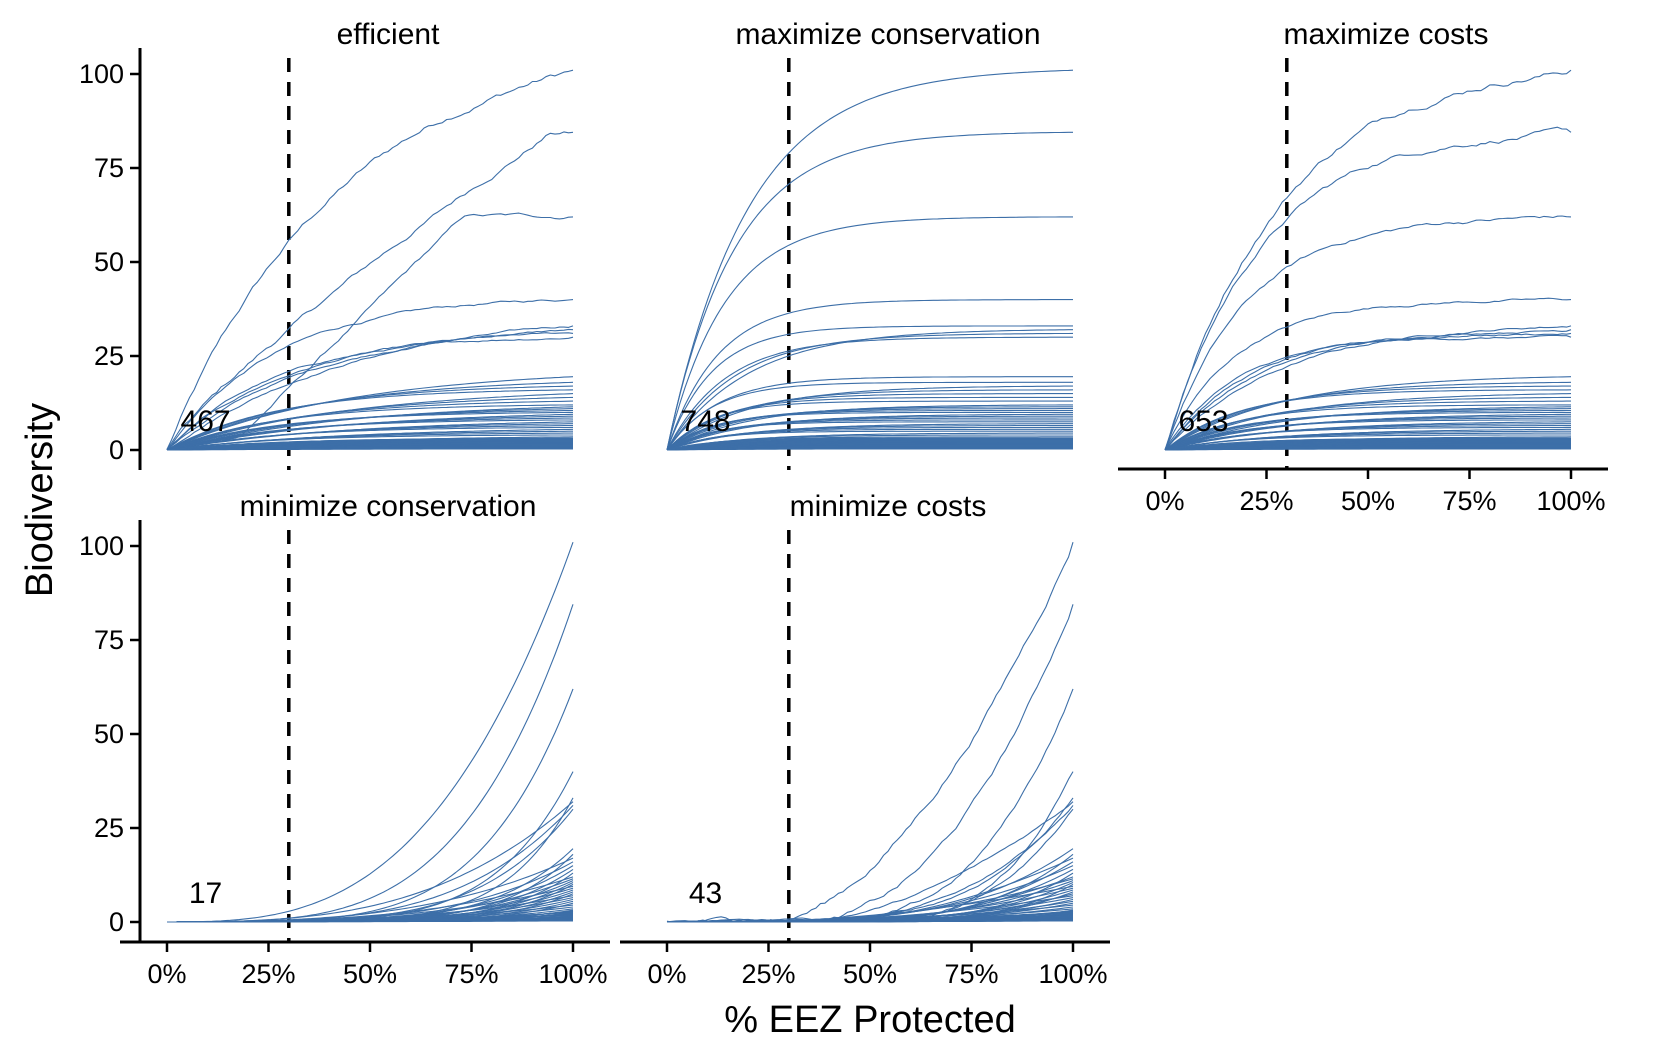 The image size is (1653, 1062). I want to click on facet-title-maximize-conservation: maximize conservation, so click(887, 34).